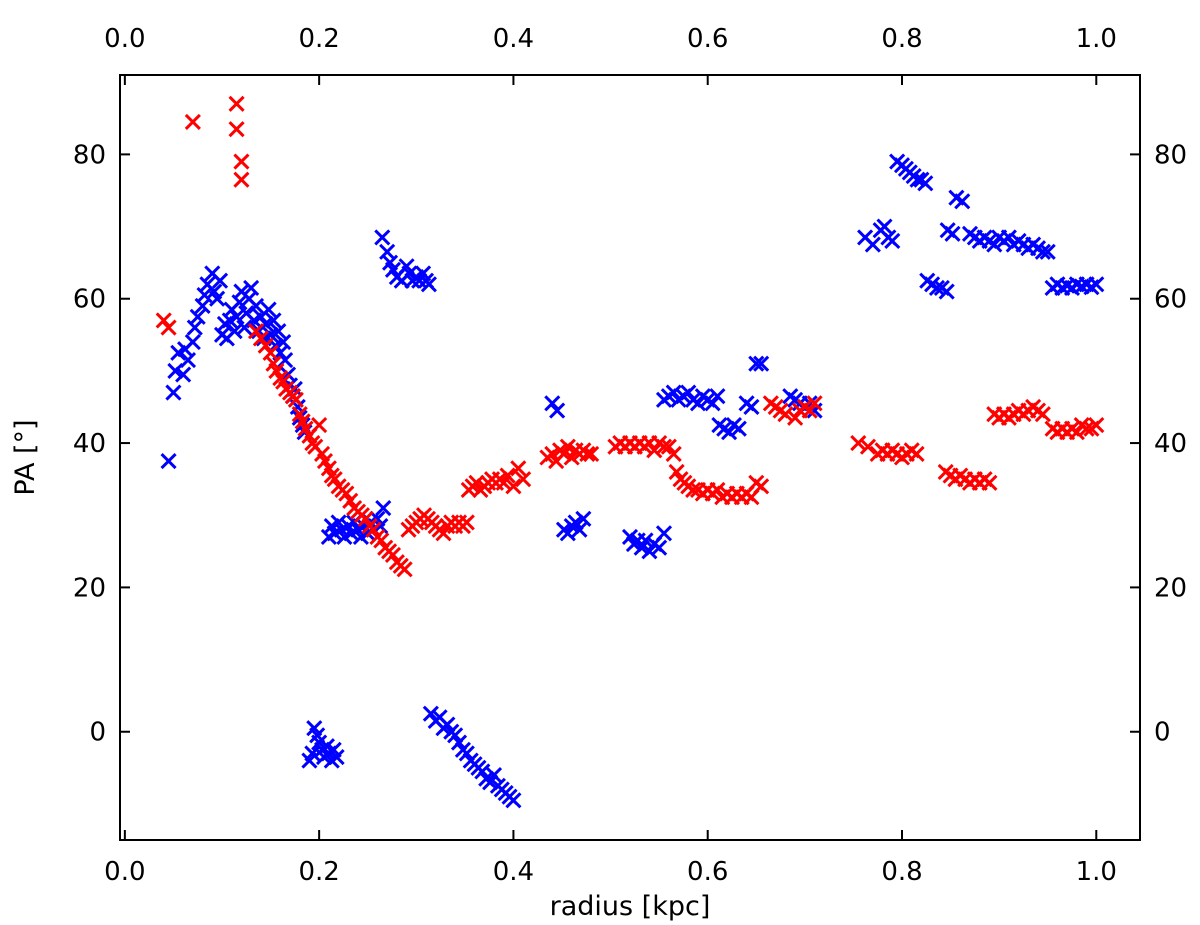 The width and height of the screenshot is (1200, 925). Describe the element at coordinates (1162, 733) in the screenshot. I see `y-tick-label-right: 0` at that location.